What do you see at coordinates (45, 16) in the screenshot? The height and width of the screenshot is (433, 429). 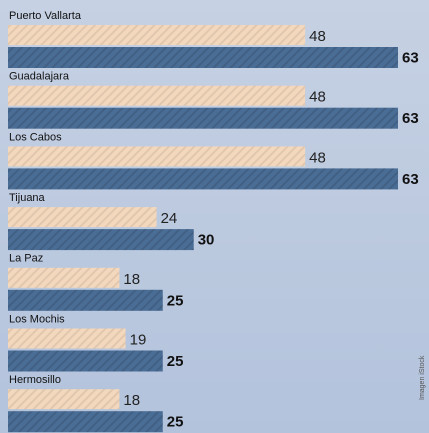 I see `category-label: Puerto Vallarta` at bounding box center [45, 16].